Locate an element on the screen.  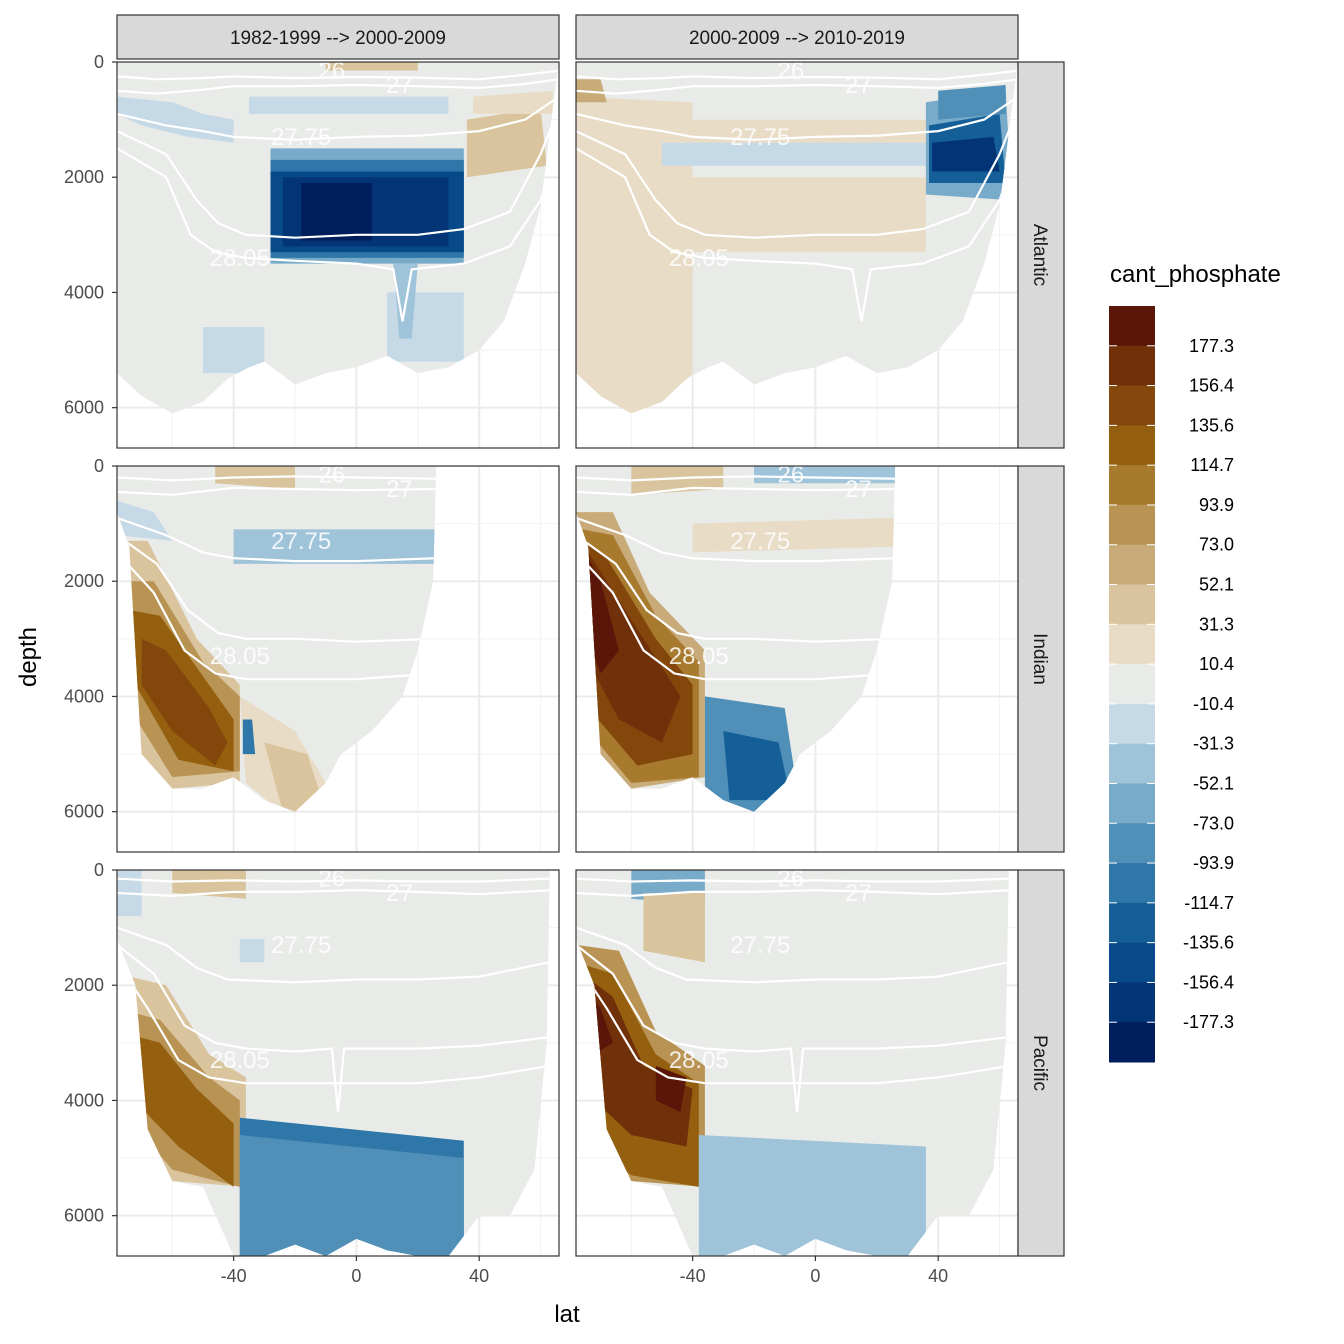
row-strip-indian: Indian is located at coordinates (1041, 659).